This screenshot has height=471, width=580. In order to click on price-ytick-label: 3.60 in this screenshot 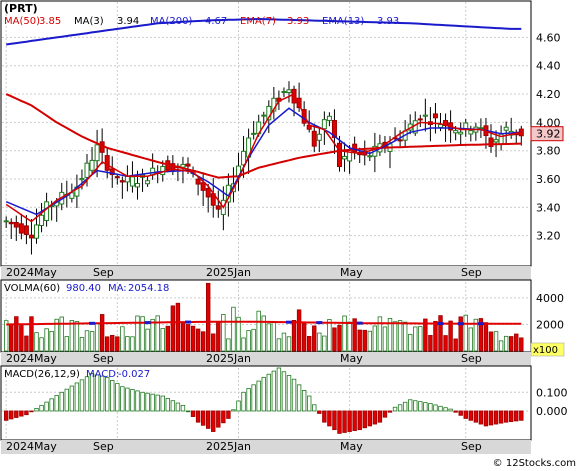, I will do `click(548, 179)`.